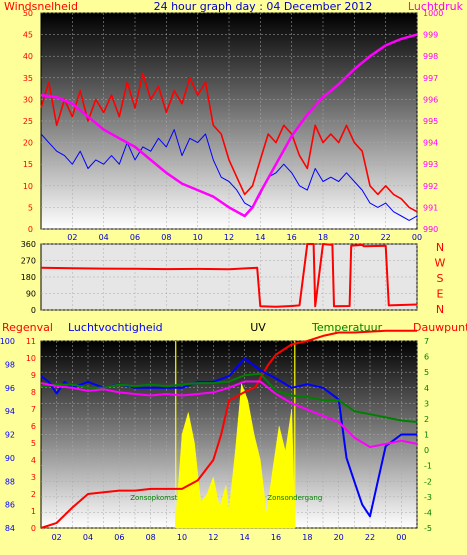 The height and width of the screenshot is (555, 467). Describe the element at coordinates (10, 411) in the screenshot. I see `humidity-tick-label: 94` at that location.